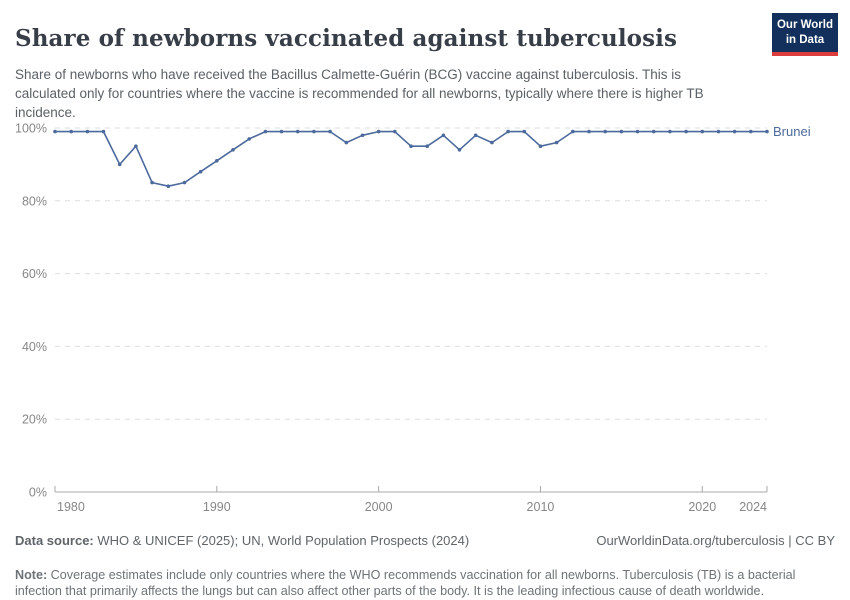 This screenshot has width=850, height=600. I want to click on data-source-label: Data source:, so click(54, 540).